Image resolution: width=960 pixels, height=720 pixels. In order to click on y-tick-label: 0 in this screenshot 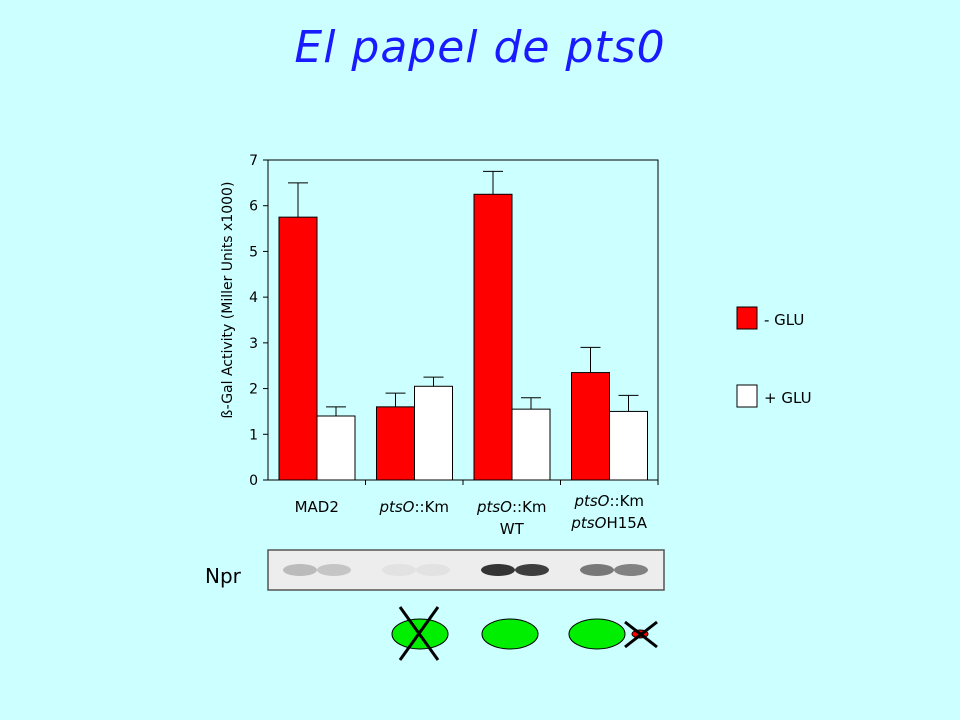, I will do `click(253, 481)`.